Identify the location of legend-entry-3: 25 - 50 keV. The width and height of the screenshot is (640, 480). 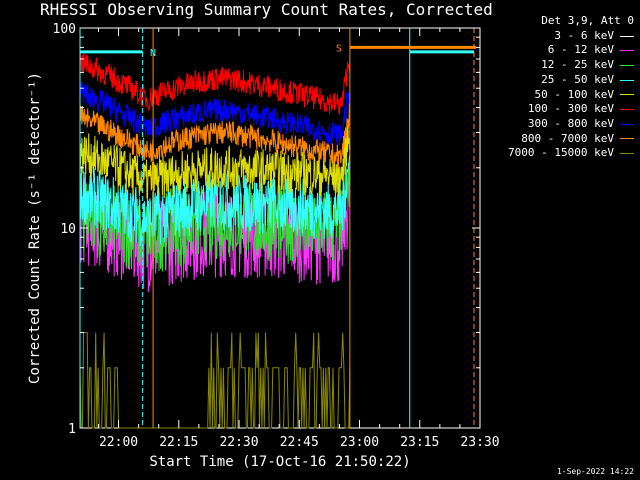
(559, 80).